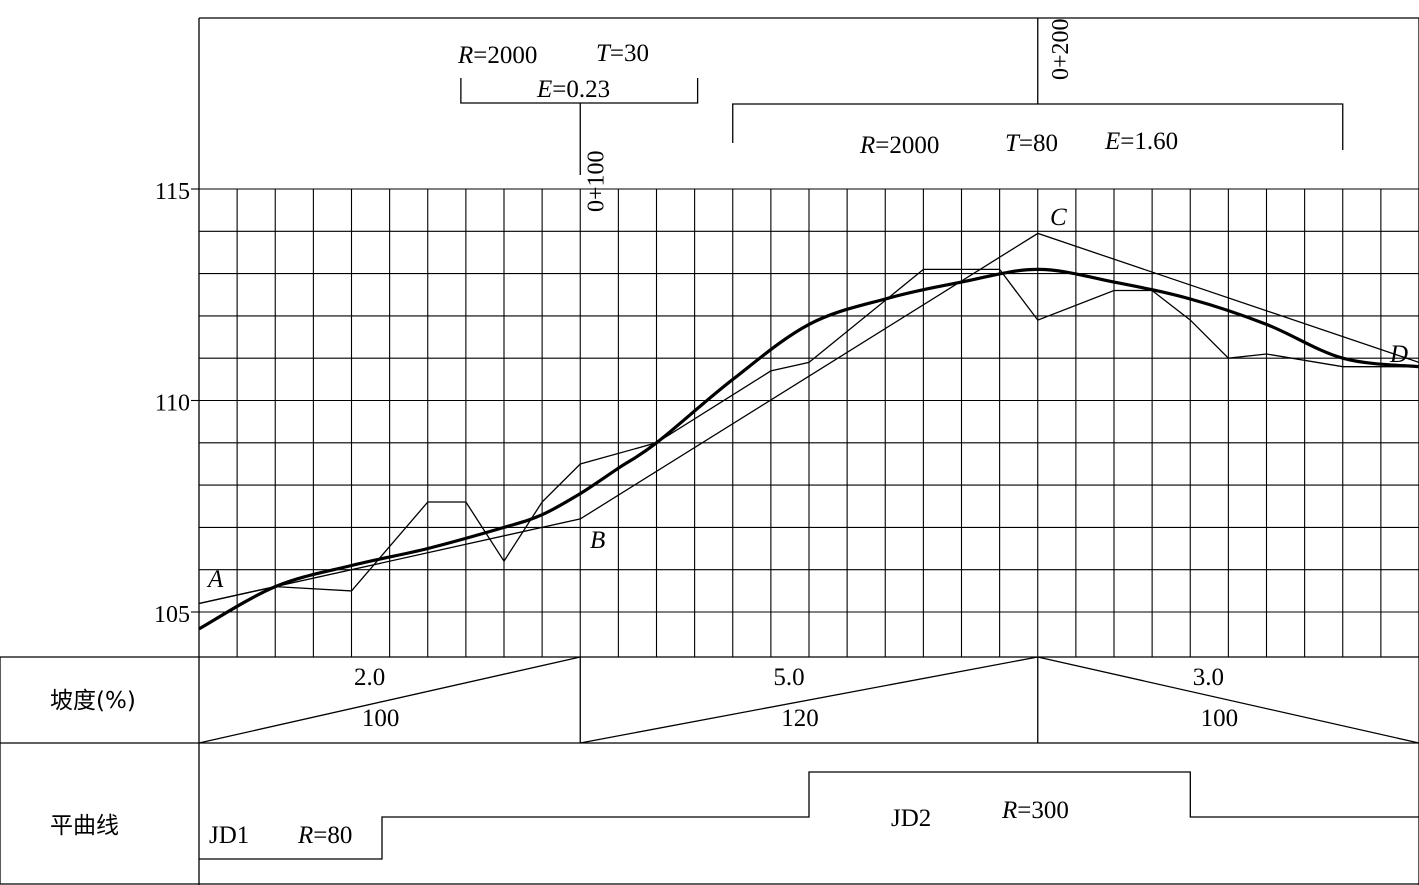 The image size is (1419, 885). I want to click on jd2-name: JD2, so click(911, 818).